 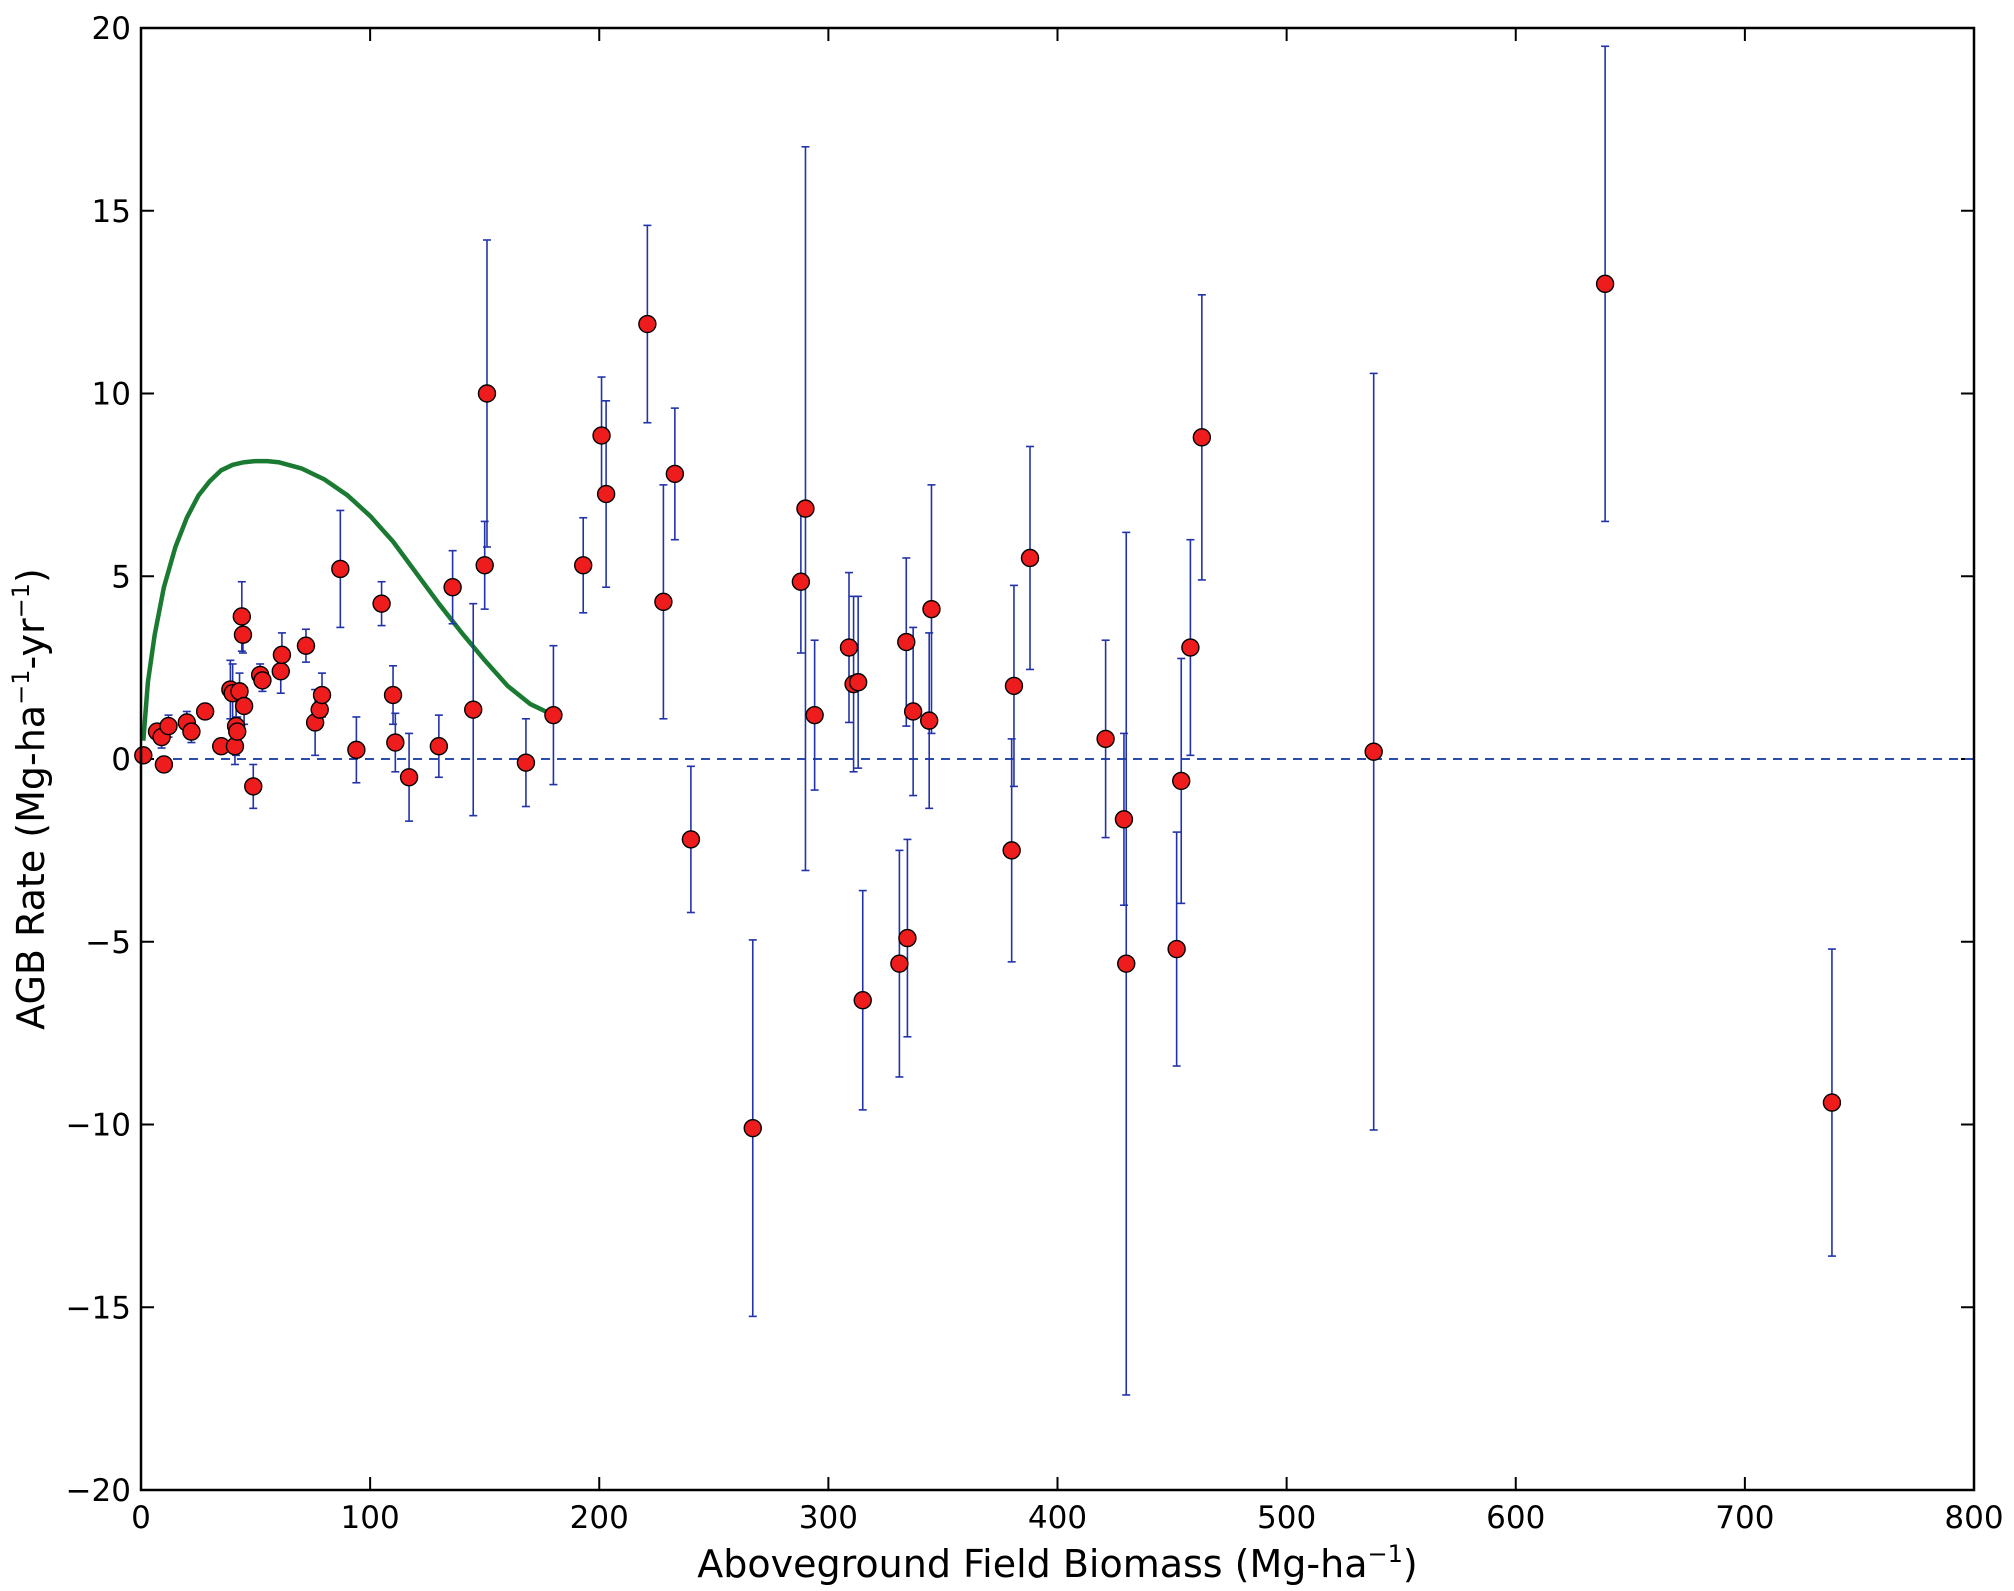 I want to click on y-tick-label: −10, so click(x=98, y=1126).